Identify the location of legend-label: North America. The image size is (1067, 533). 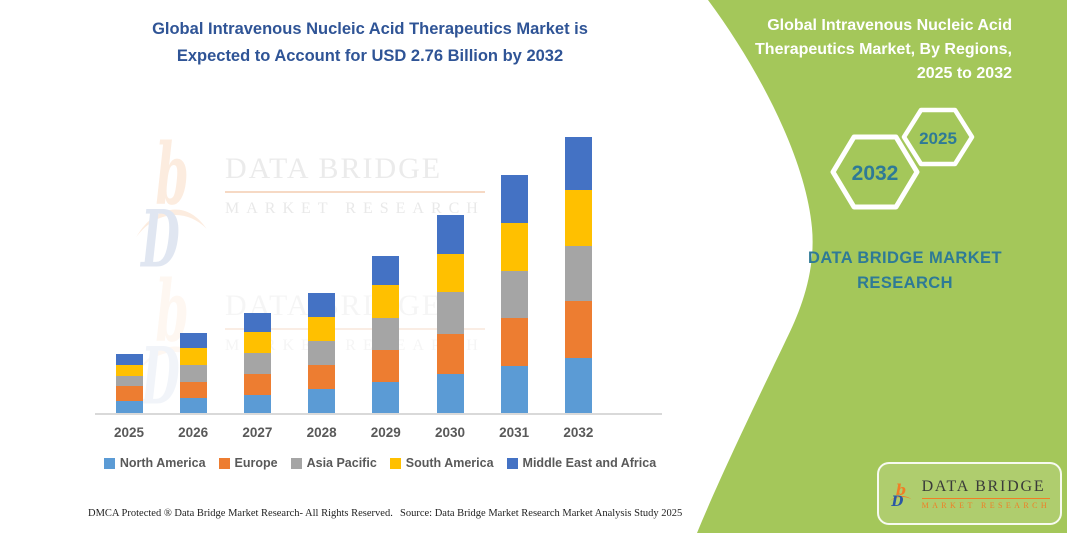
(162, 463).